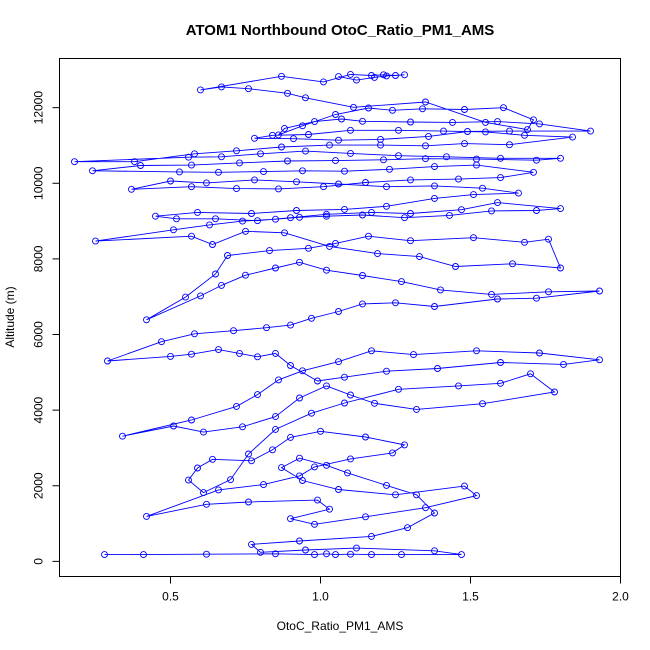  I want to click on y-tick-label: 0, so click(39, 561).